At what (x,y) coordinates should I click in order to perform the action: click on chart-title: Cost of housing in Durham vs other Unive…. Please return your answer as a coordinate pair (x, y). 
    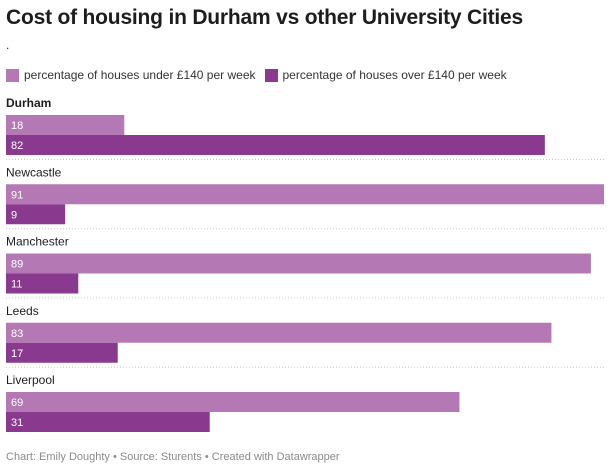
    Looking at the image, I should click on (265, 17).